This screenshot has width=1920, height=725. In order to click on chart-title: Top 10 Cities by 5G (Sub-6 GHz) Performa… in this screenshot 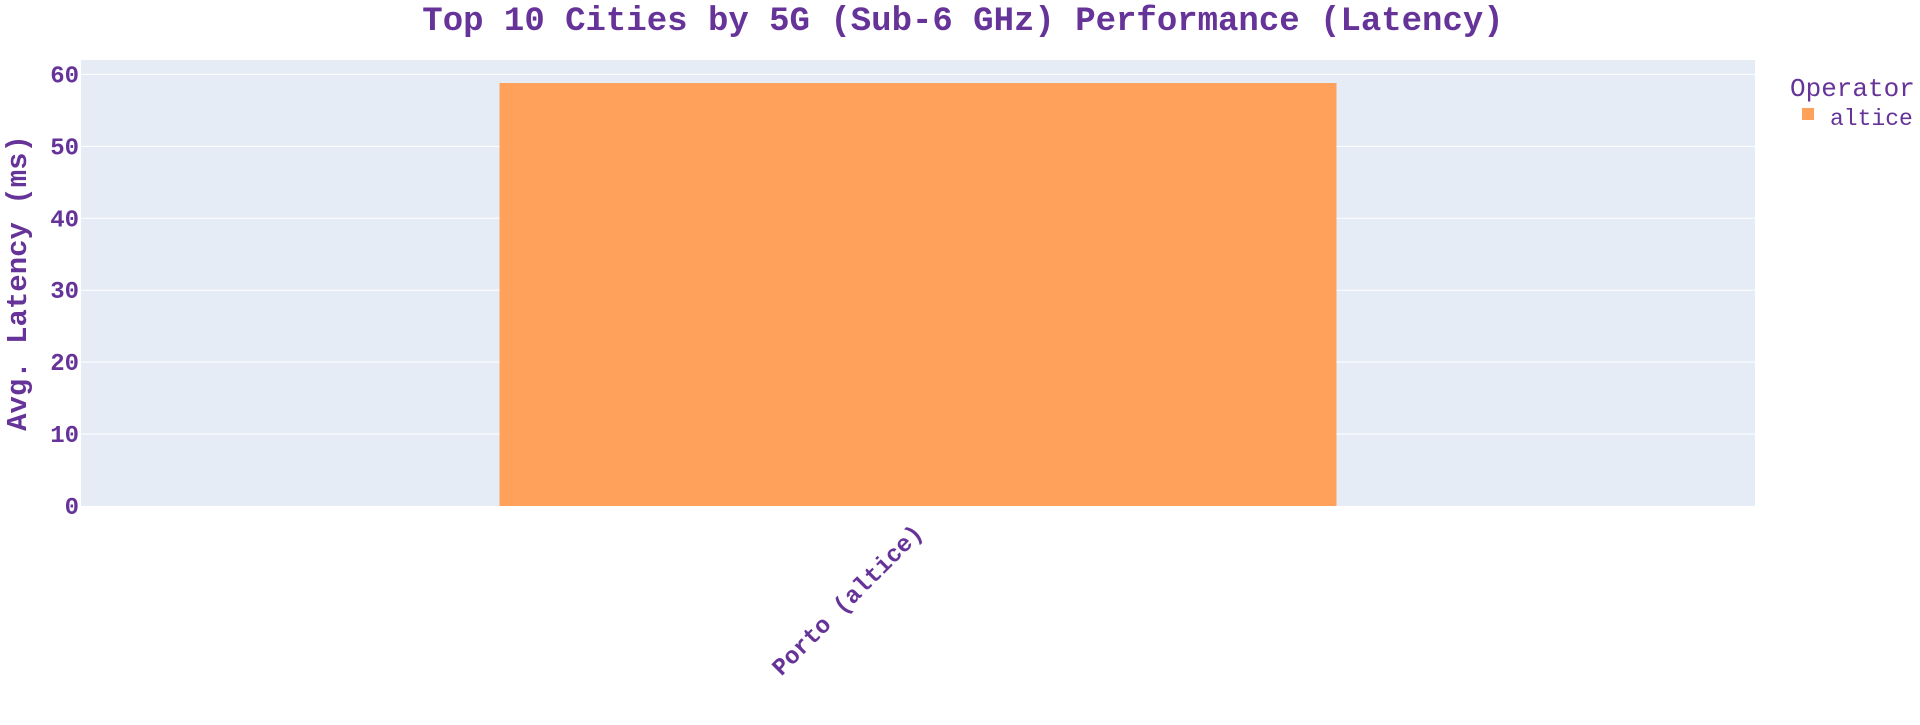, I will do `click(962, 22)`.